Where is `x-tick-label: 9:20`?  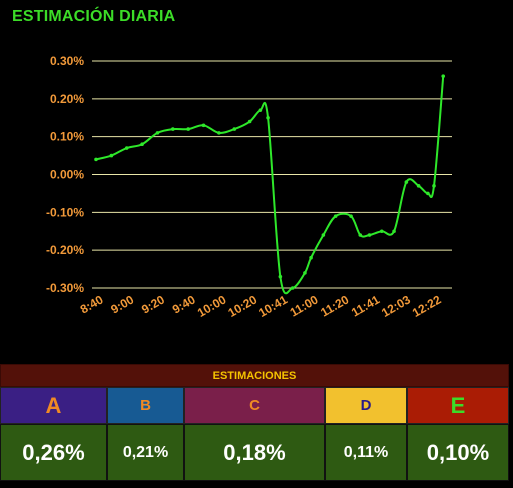
x-tick-label: 9:20 is located at coordinates (153, 304).